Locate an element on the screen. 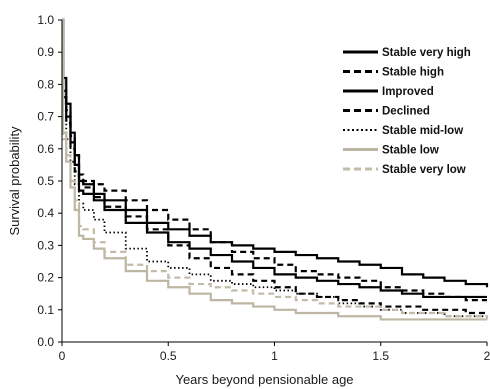  y-tick-label: 0.8 is located at coordinates (45, 84).